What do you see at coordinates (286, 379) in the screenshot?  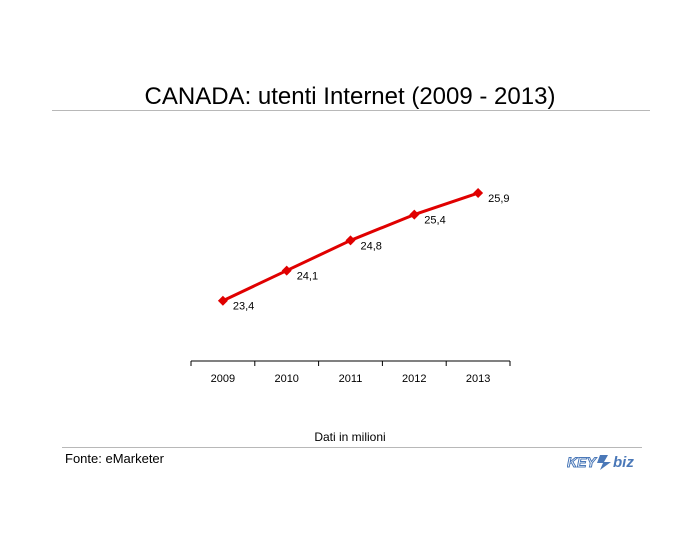 I see `x-tick-label: 2010` at bounding box center [286, 379].